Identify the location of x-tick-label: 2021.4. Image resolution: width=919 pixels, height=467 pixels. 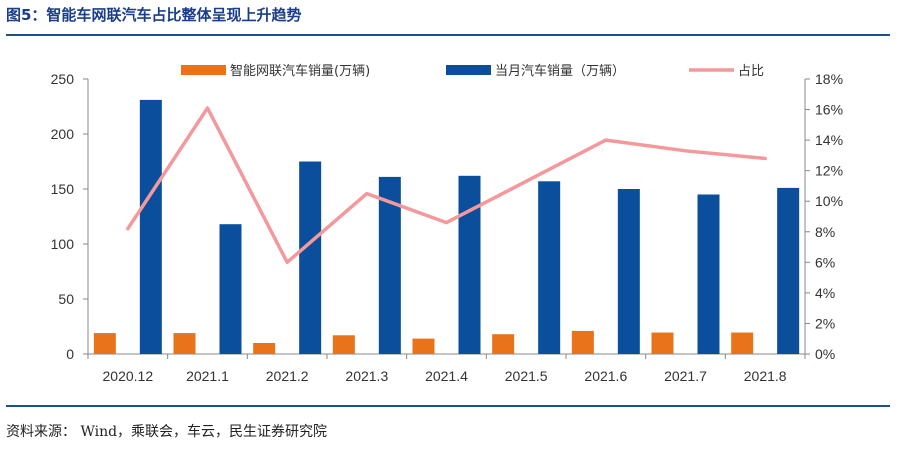
(446, 376).